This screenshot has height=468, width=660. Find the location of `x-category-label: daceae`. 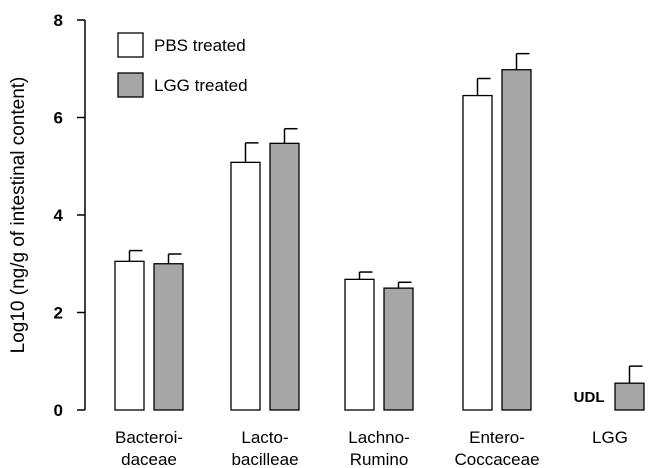

x-category-label: daceae is located at coordinates (149, 459).